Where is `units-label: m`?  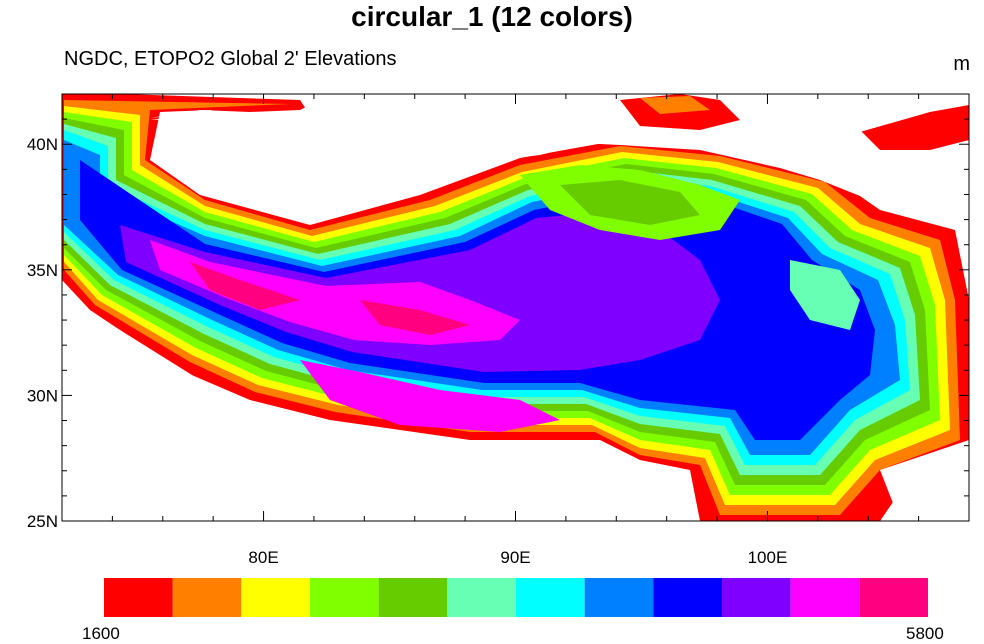 units-label: m is located at coordinates (961, 64).